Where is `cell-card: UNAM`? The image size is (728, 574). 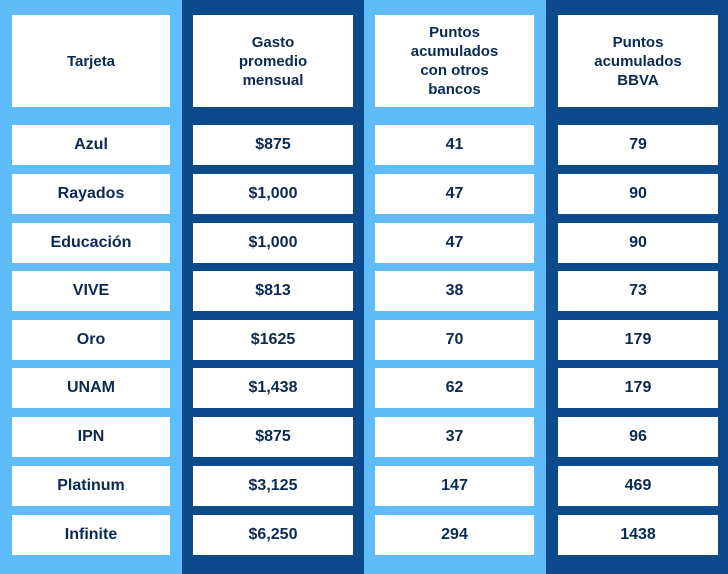
cell-card: UNAM is located at coordinates (91, 388).